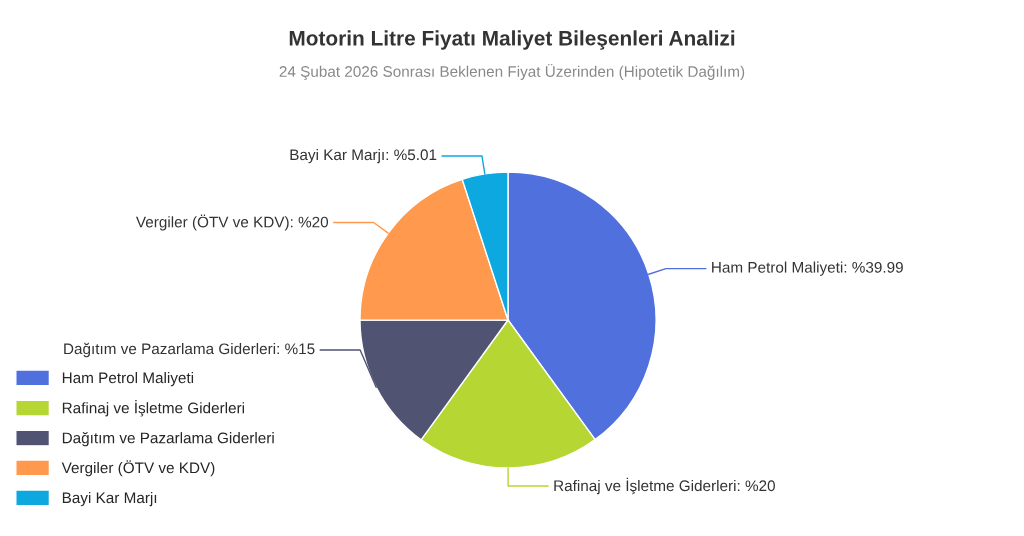  What do you see at coordinates (512, 40) in the screenshot?
I see `chart-title: Motorin Litre Fiyatı Maliyet Bileşenleri Analizi` at bounding box center [512, 40].